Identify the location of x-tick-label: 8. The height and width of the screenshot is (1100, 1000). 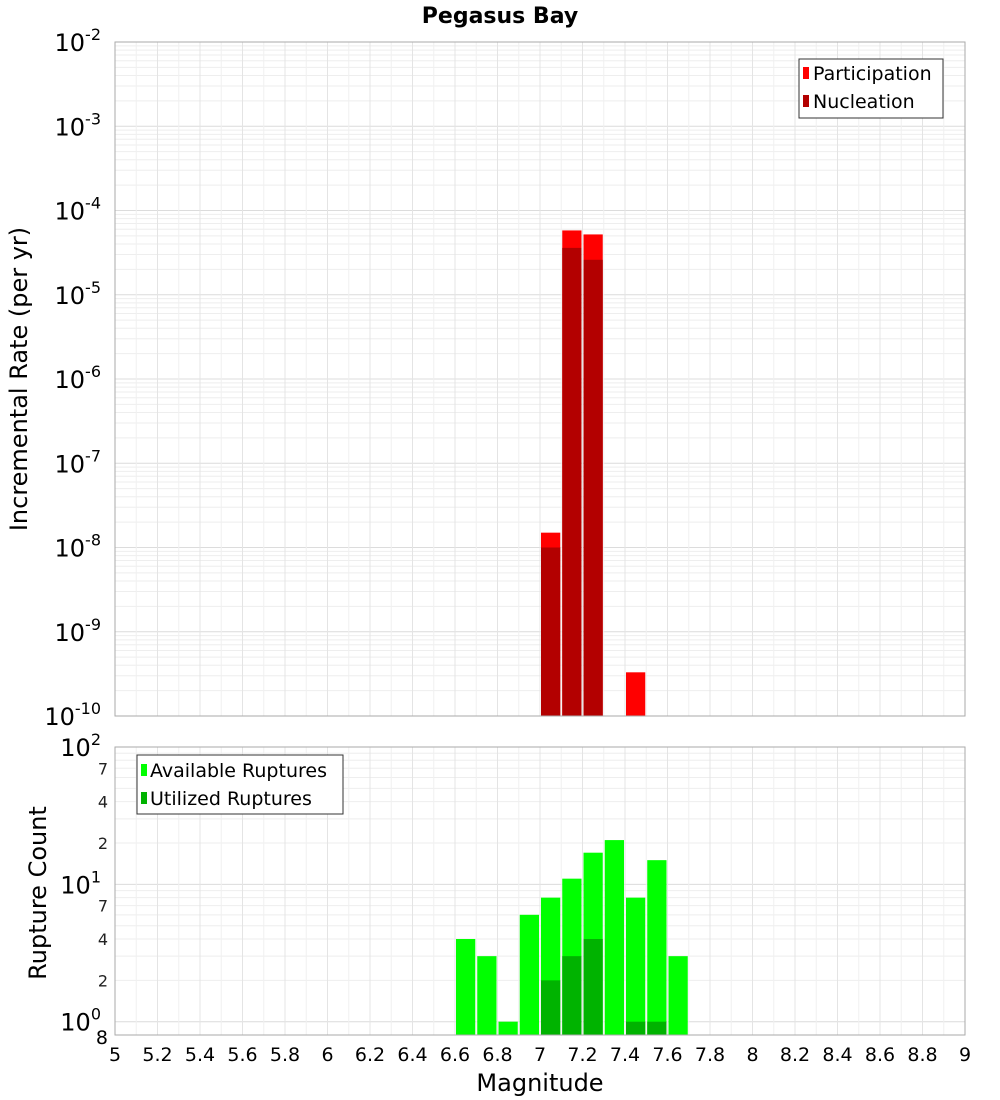
(752, 1055).